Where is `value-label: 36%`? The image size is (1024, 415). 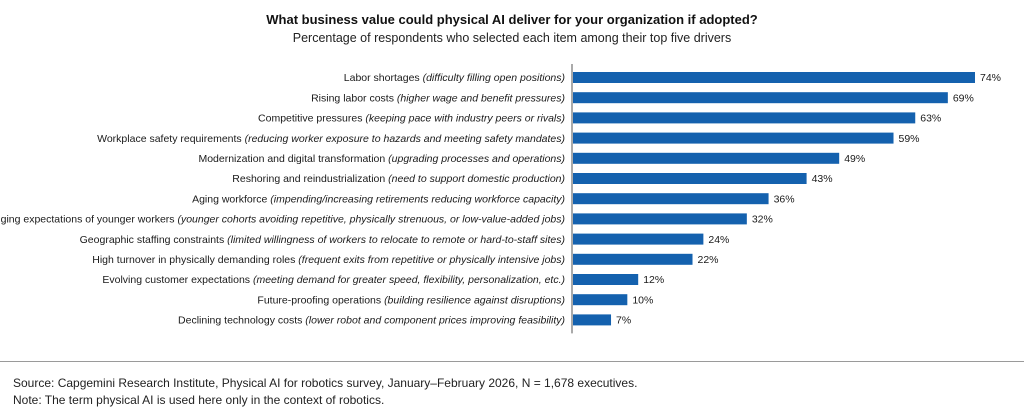
value-label: 36% is located at coordinates (784, 199).